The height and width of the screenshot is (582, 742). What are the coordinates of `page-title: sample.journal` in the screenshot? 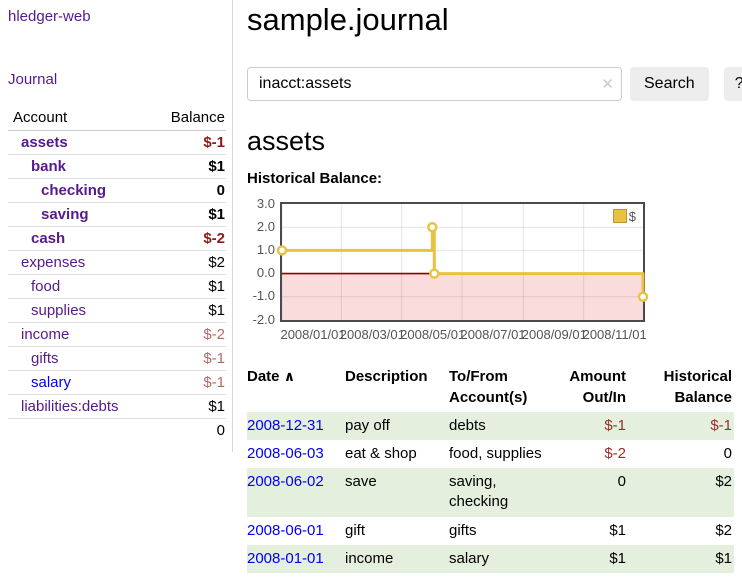 It's located at (348, 19).